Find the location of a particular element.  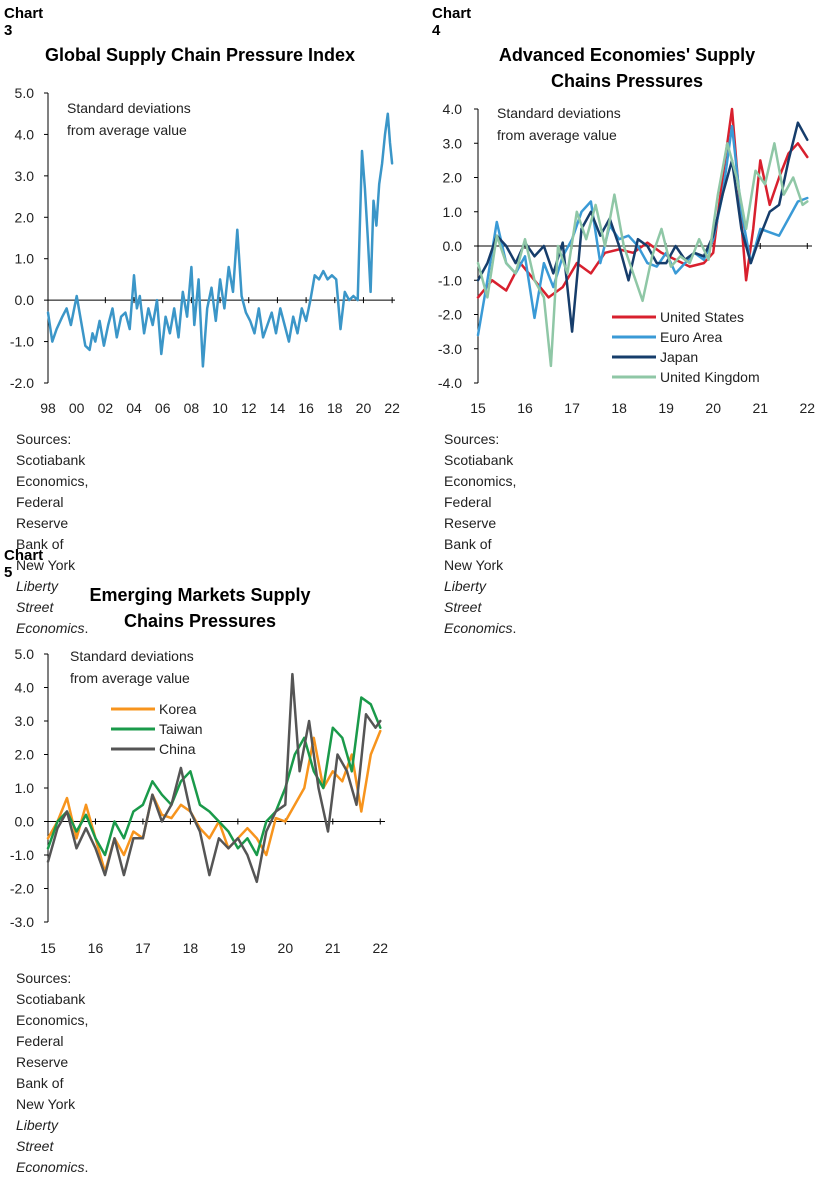

chart-5-ytick-label: 3.0 is located at coordinates (25, 721).